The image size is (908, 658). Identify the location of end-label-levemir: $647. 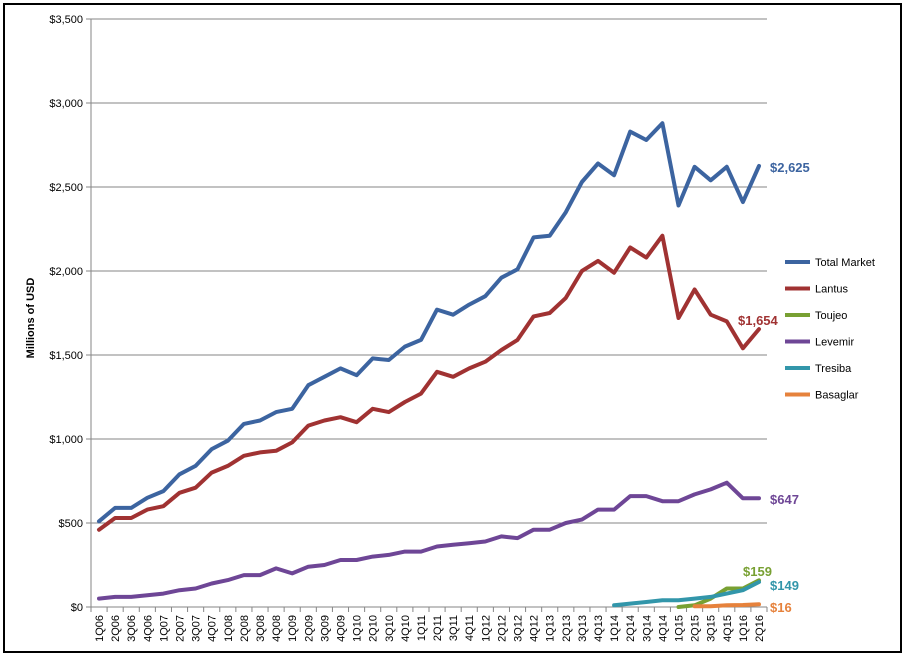
(784, 499).